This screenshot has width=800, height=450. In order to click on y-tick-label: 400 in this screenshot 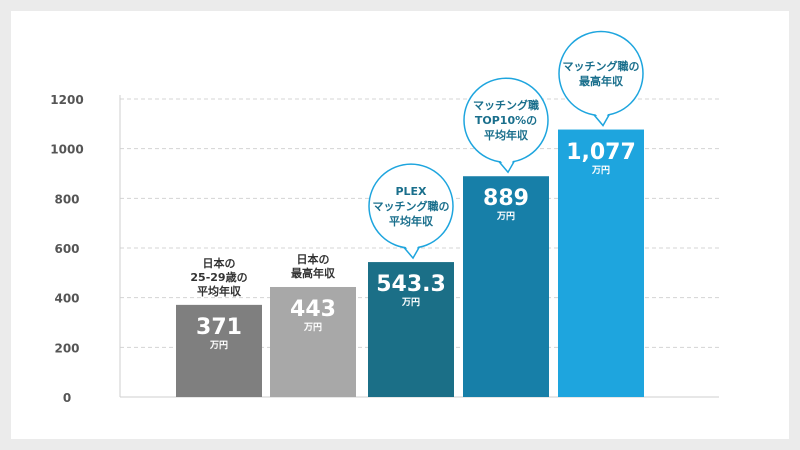, I will do `click(66, 299)`.